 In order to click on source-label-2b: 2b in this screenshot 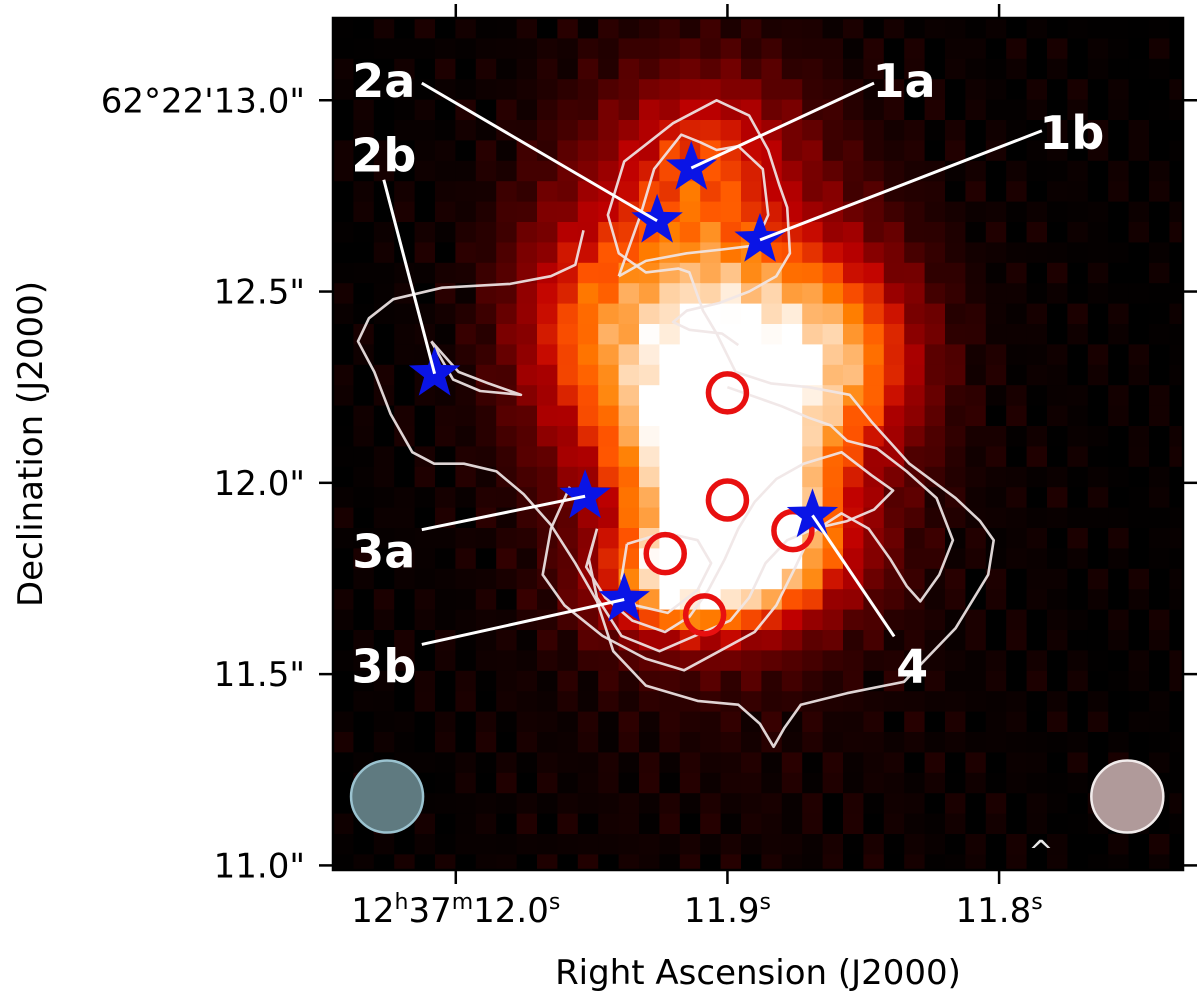, I will do `click(383, 156)`.